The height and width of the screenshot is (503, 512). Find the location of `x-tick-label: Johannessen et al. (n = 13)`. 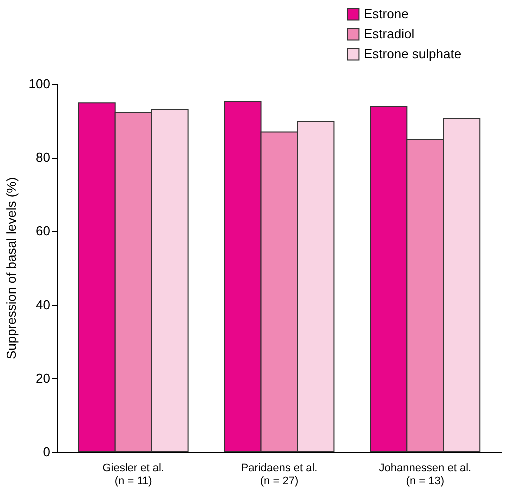

x-tick-label: Johannessen et al. (n = 13) is located at coordinates (425, 475).